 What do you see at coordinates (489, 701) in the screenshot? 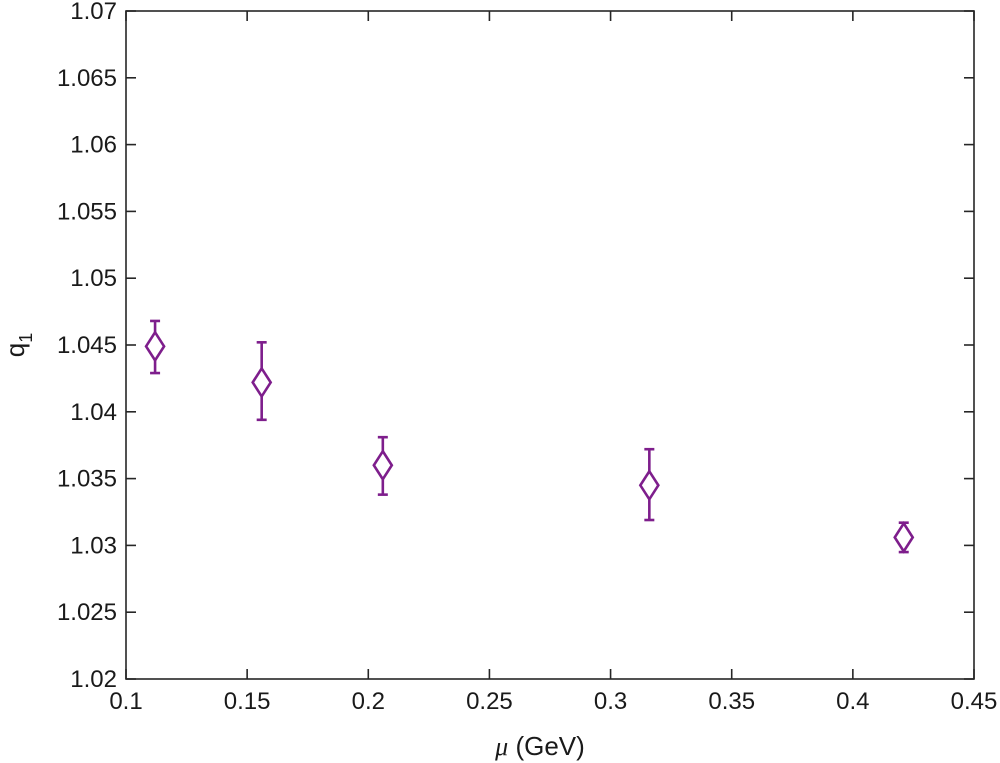
I see `x-tick-label: 0.25` at bounding box center [489, 701].